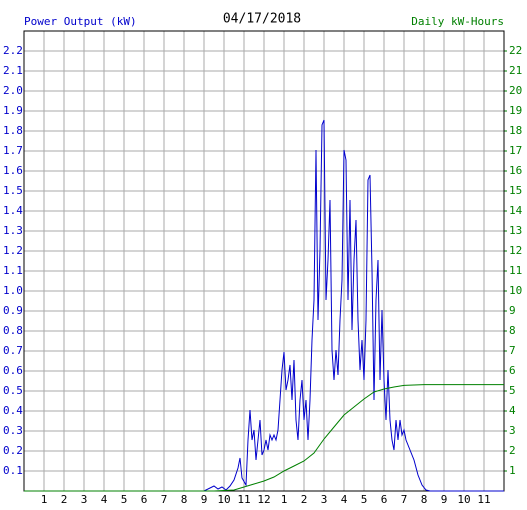 Image resolution: width=527 pixels, height=510 pixels. Describe the element at coordinates (13, 390) in the screenshot. I see `y-tick-label: 0.5` at that location.